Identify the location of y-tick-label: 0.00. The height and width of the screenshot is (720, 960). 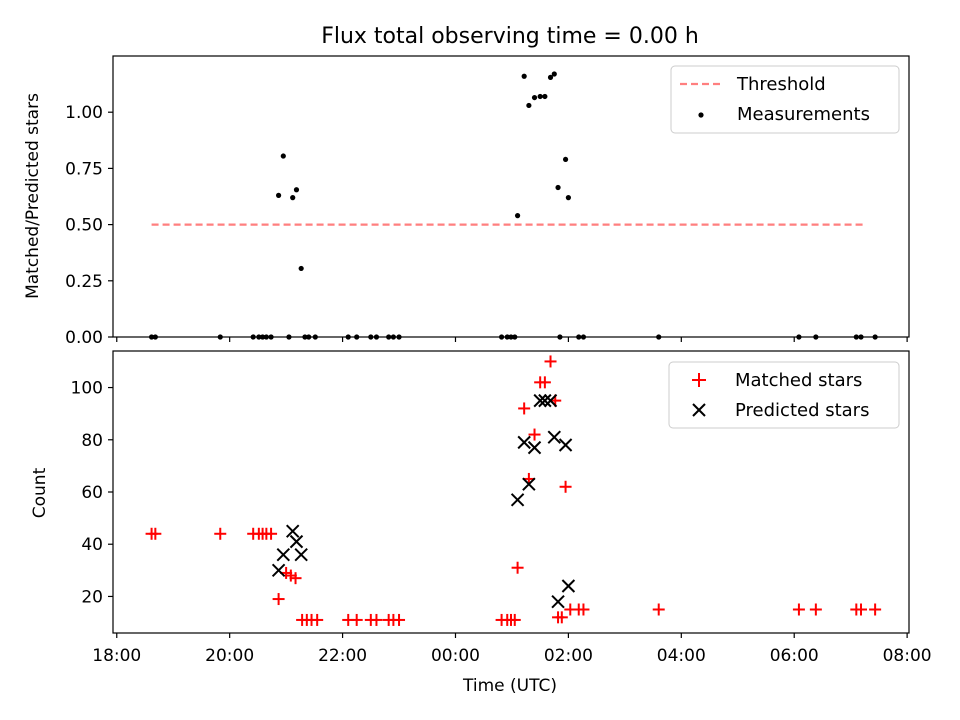
(84, 338).